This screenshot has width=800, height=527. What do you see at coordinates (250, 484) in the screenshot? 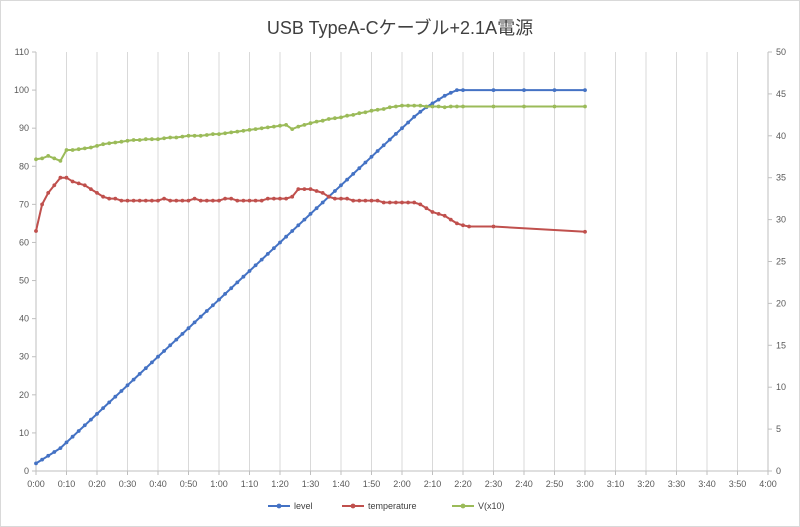
I see `x-tick-label: 1:10` at bounding box center [250, 484].